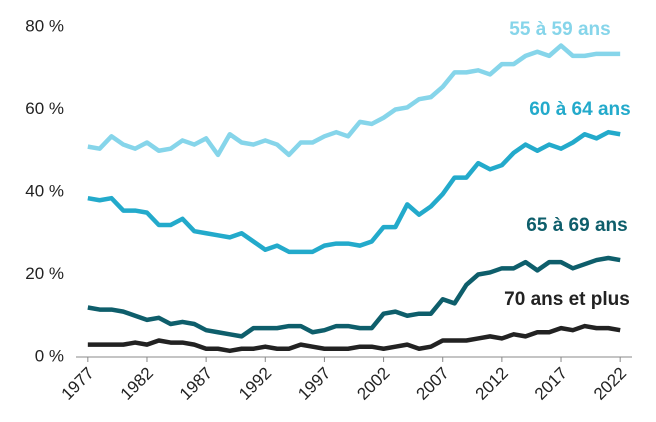 The width and height of the screenshot is (656, 422). Describe the element at coordinates (567, 299) in the screenshot. I see `series-label: 70 ans et plus` at that location.